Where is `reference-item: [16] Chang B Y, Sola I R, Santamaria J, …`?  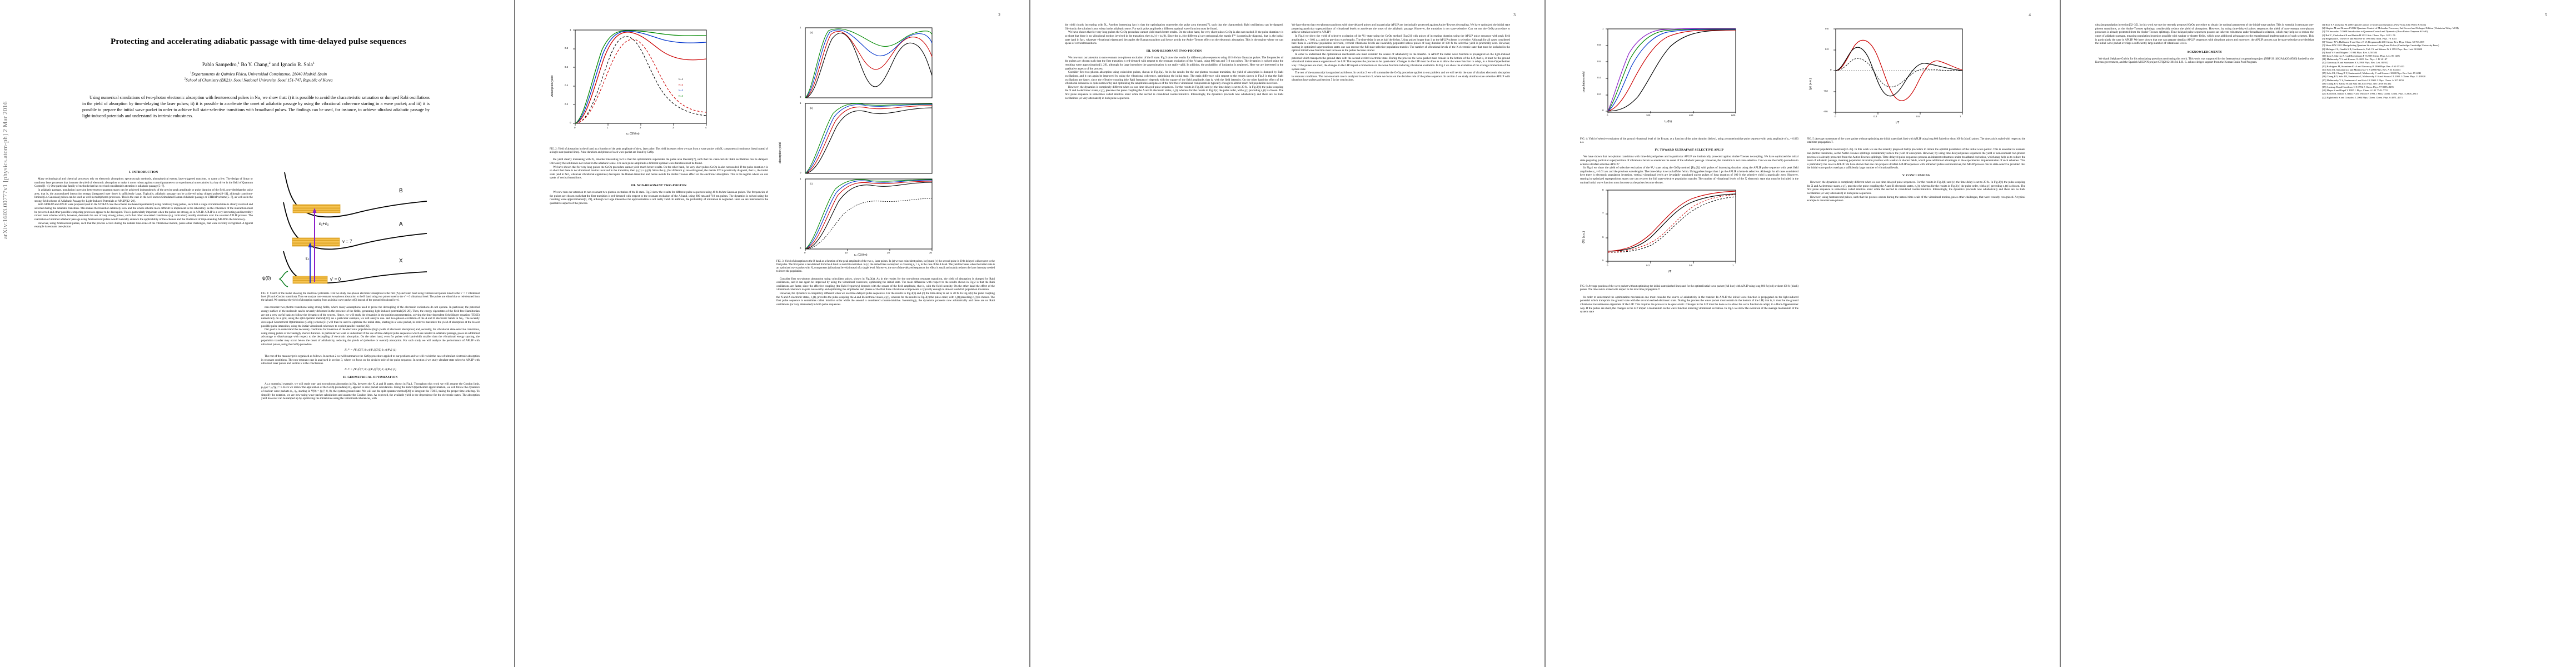
reference-item: [16] Chang B Y, Sola I R, Santamaria J, … is located at coordinates (2374, 76).